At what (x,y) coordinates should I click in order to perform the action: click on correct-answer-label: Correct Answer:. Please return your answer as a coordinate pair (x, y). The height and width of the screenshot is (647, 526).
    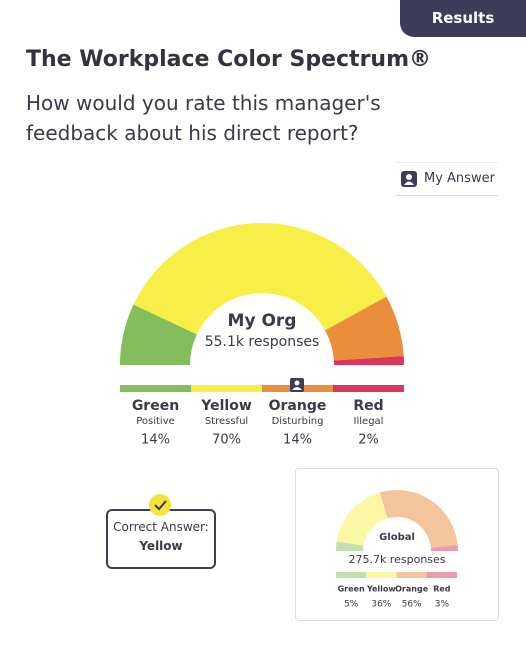
    Looking at the image, I should click on (161, 527).